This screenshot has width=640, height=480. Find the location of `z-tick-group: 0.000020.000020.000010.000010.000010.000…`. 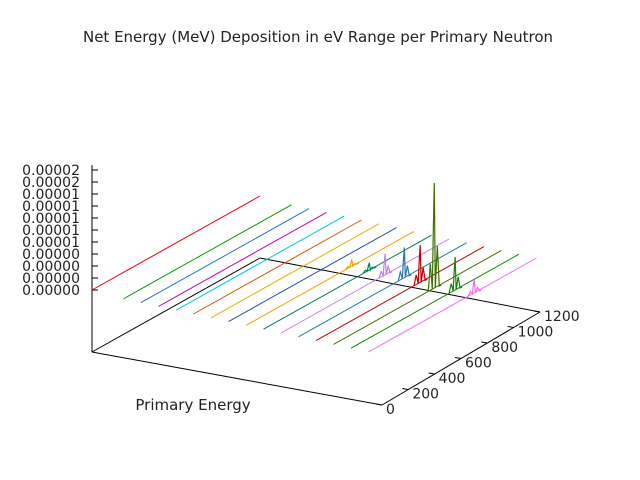

z-tick-group: 0.000020.000020.000010.000010.000010.000… is located at coordinates (60, 231).